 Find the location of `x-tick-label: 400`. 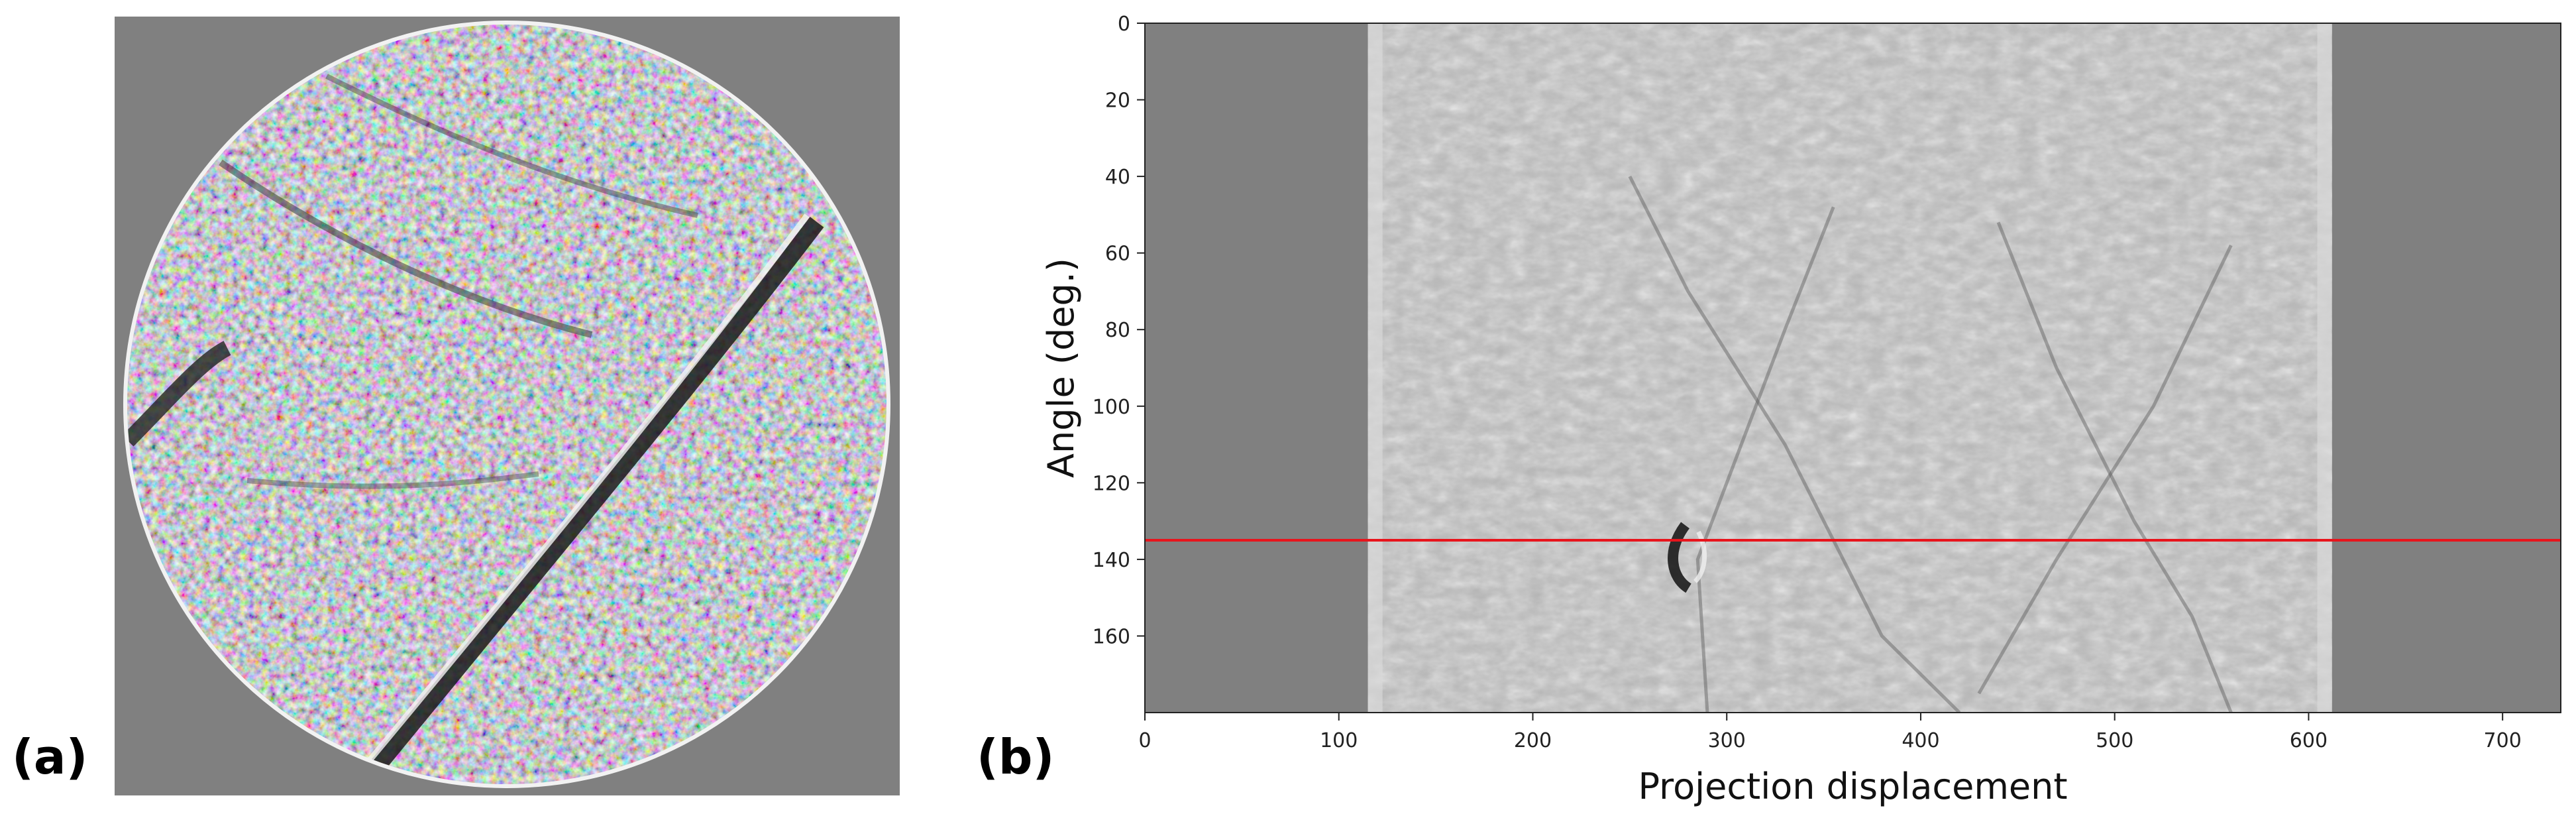

x-tick-label: 400 is located at coordinates (1920, 740).